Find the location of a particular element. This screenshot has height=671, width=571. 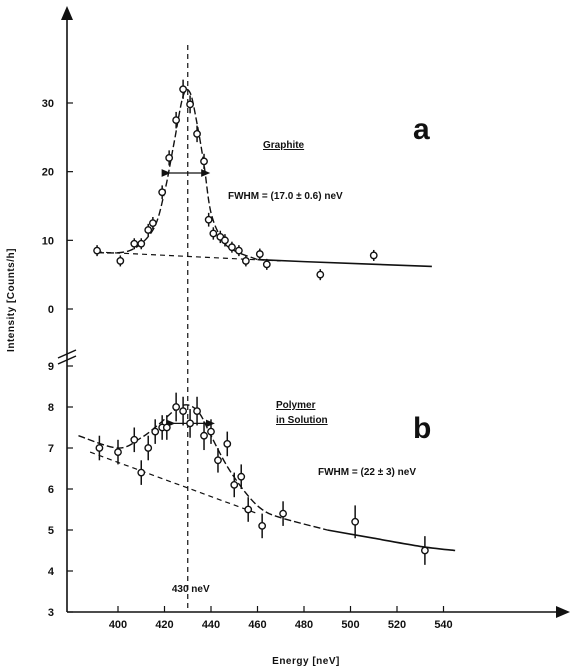

panel-a-fit-curve-tail is located at coordinates (344, 263).